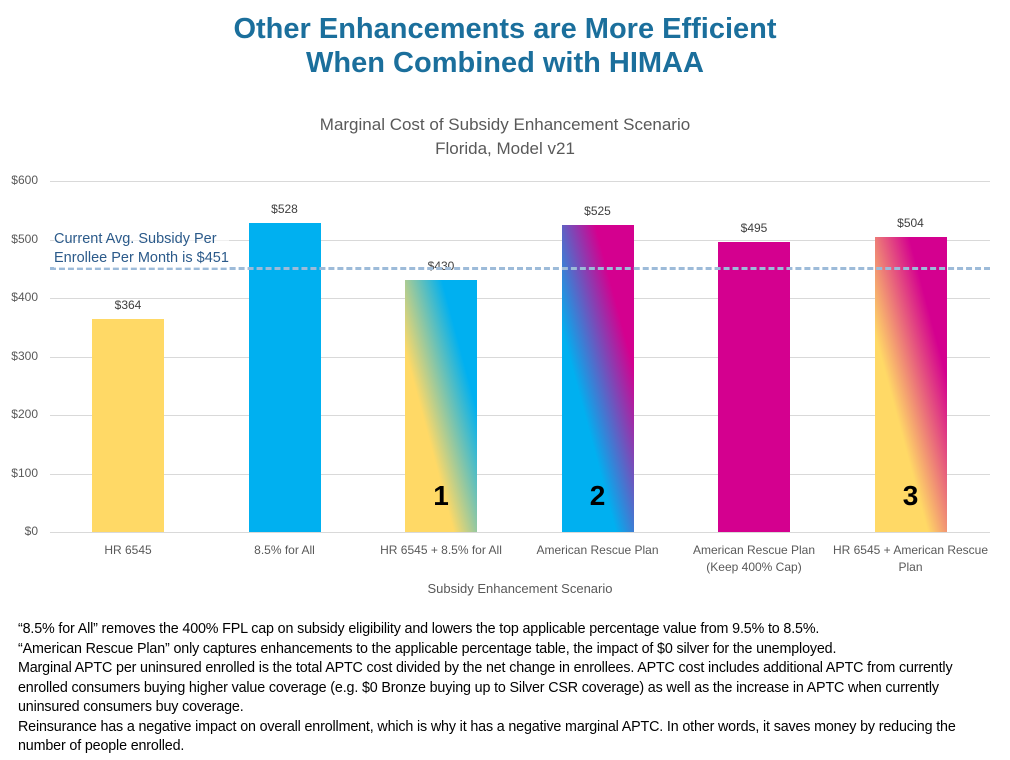 The width and height of the screenshot is (1010, 760). What do you see at coordinates (910, 223) in the screenshot?
I see `data-label: $504` at bounding box center [910, 223].